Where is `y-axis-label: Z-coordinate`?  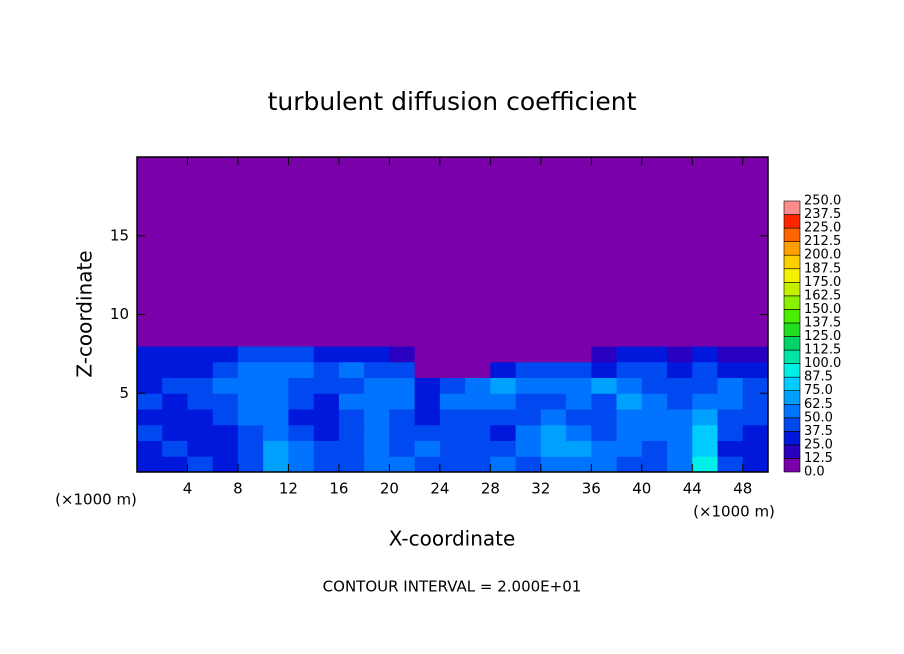
y-axis-label: Z-coordinate is located at coordinates (85, 313).